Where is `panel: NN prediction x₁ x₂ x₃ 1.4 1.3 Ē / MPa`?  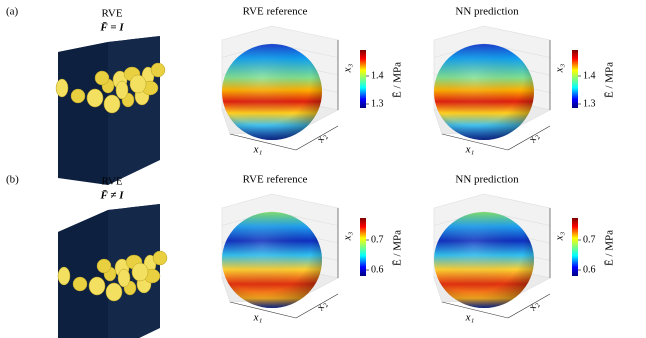
panel: NN prediction x₁ x₂ x₃ 1.4 1.3 Ē / MPa is located at coordinates (524, 81).